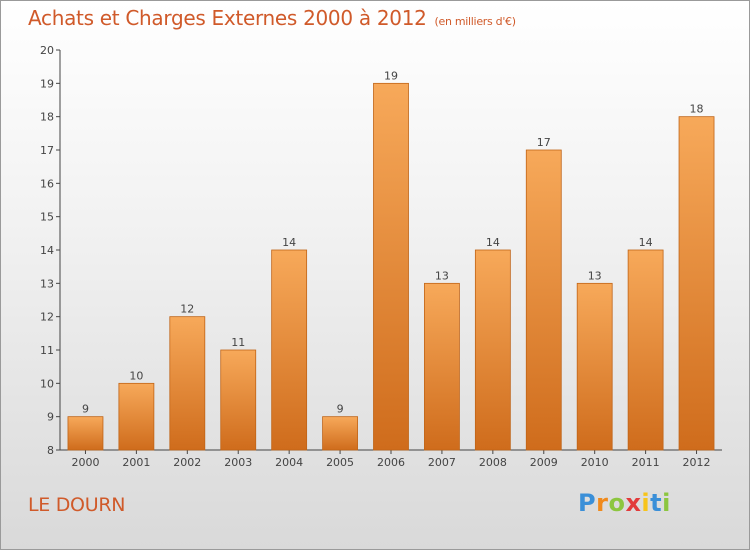  What do you see at coordinates (47, 283) in the screenshot?
I see `y-tick-label: 13` at bounding box center [47, 283].